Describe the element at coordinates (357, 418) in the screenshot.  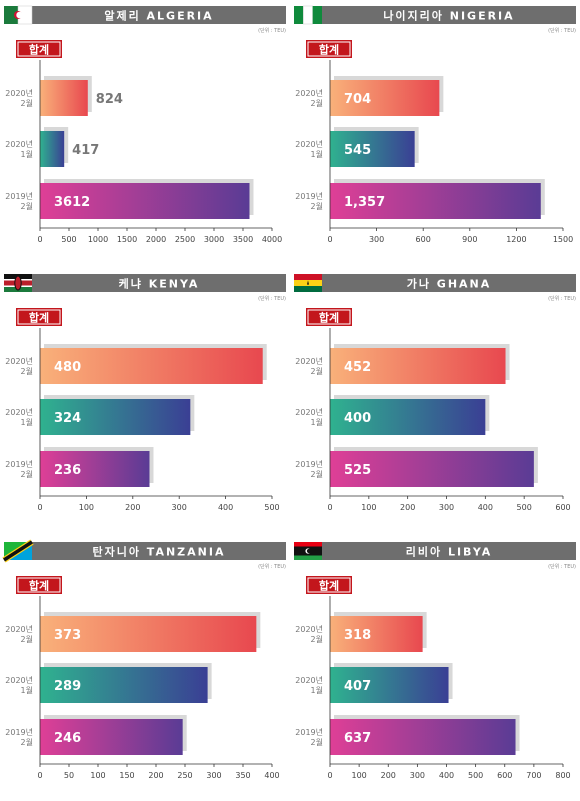
I see `value-label: 400` at that location.